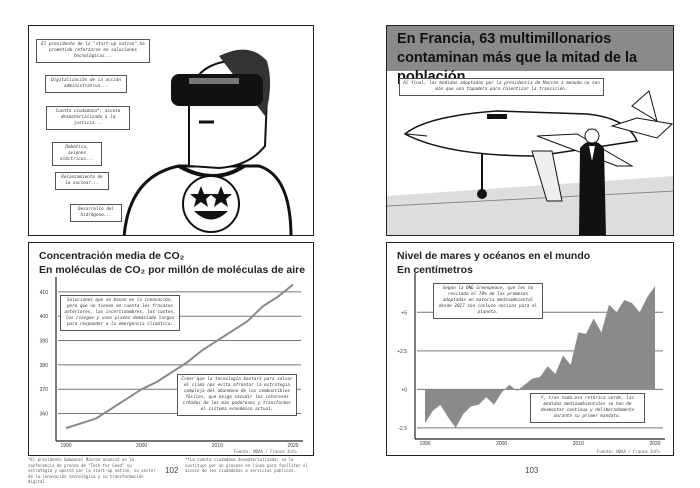 The image size is (700, 488). I want to click on co2-chart: 360 370 380 390 400 410 1990 2000 2010 2020, so click(171, 363).